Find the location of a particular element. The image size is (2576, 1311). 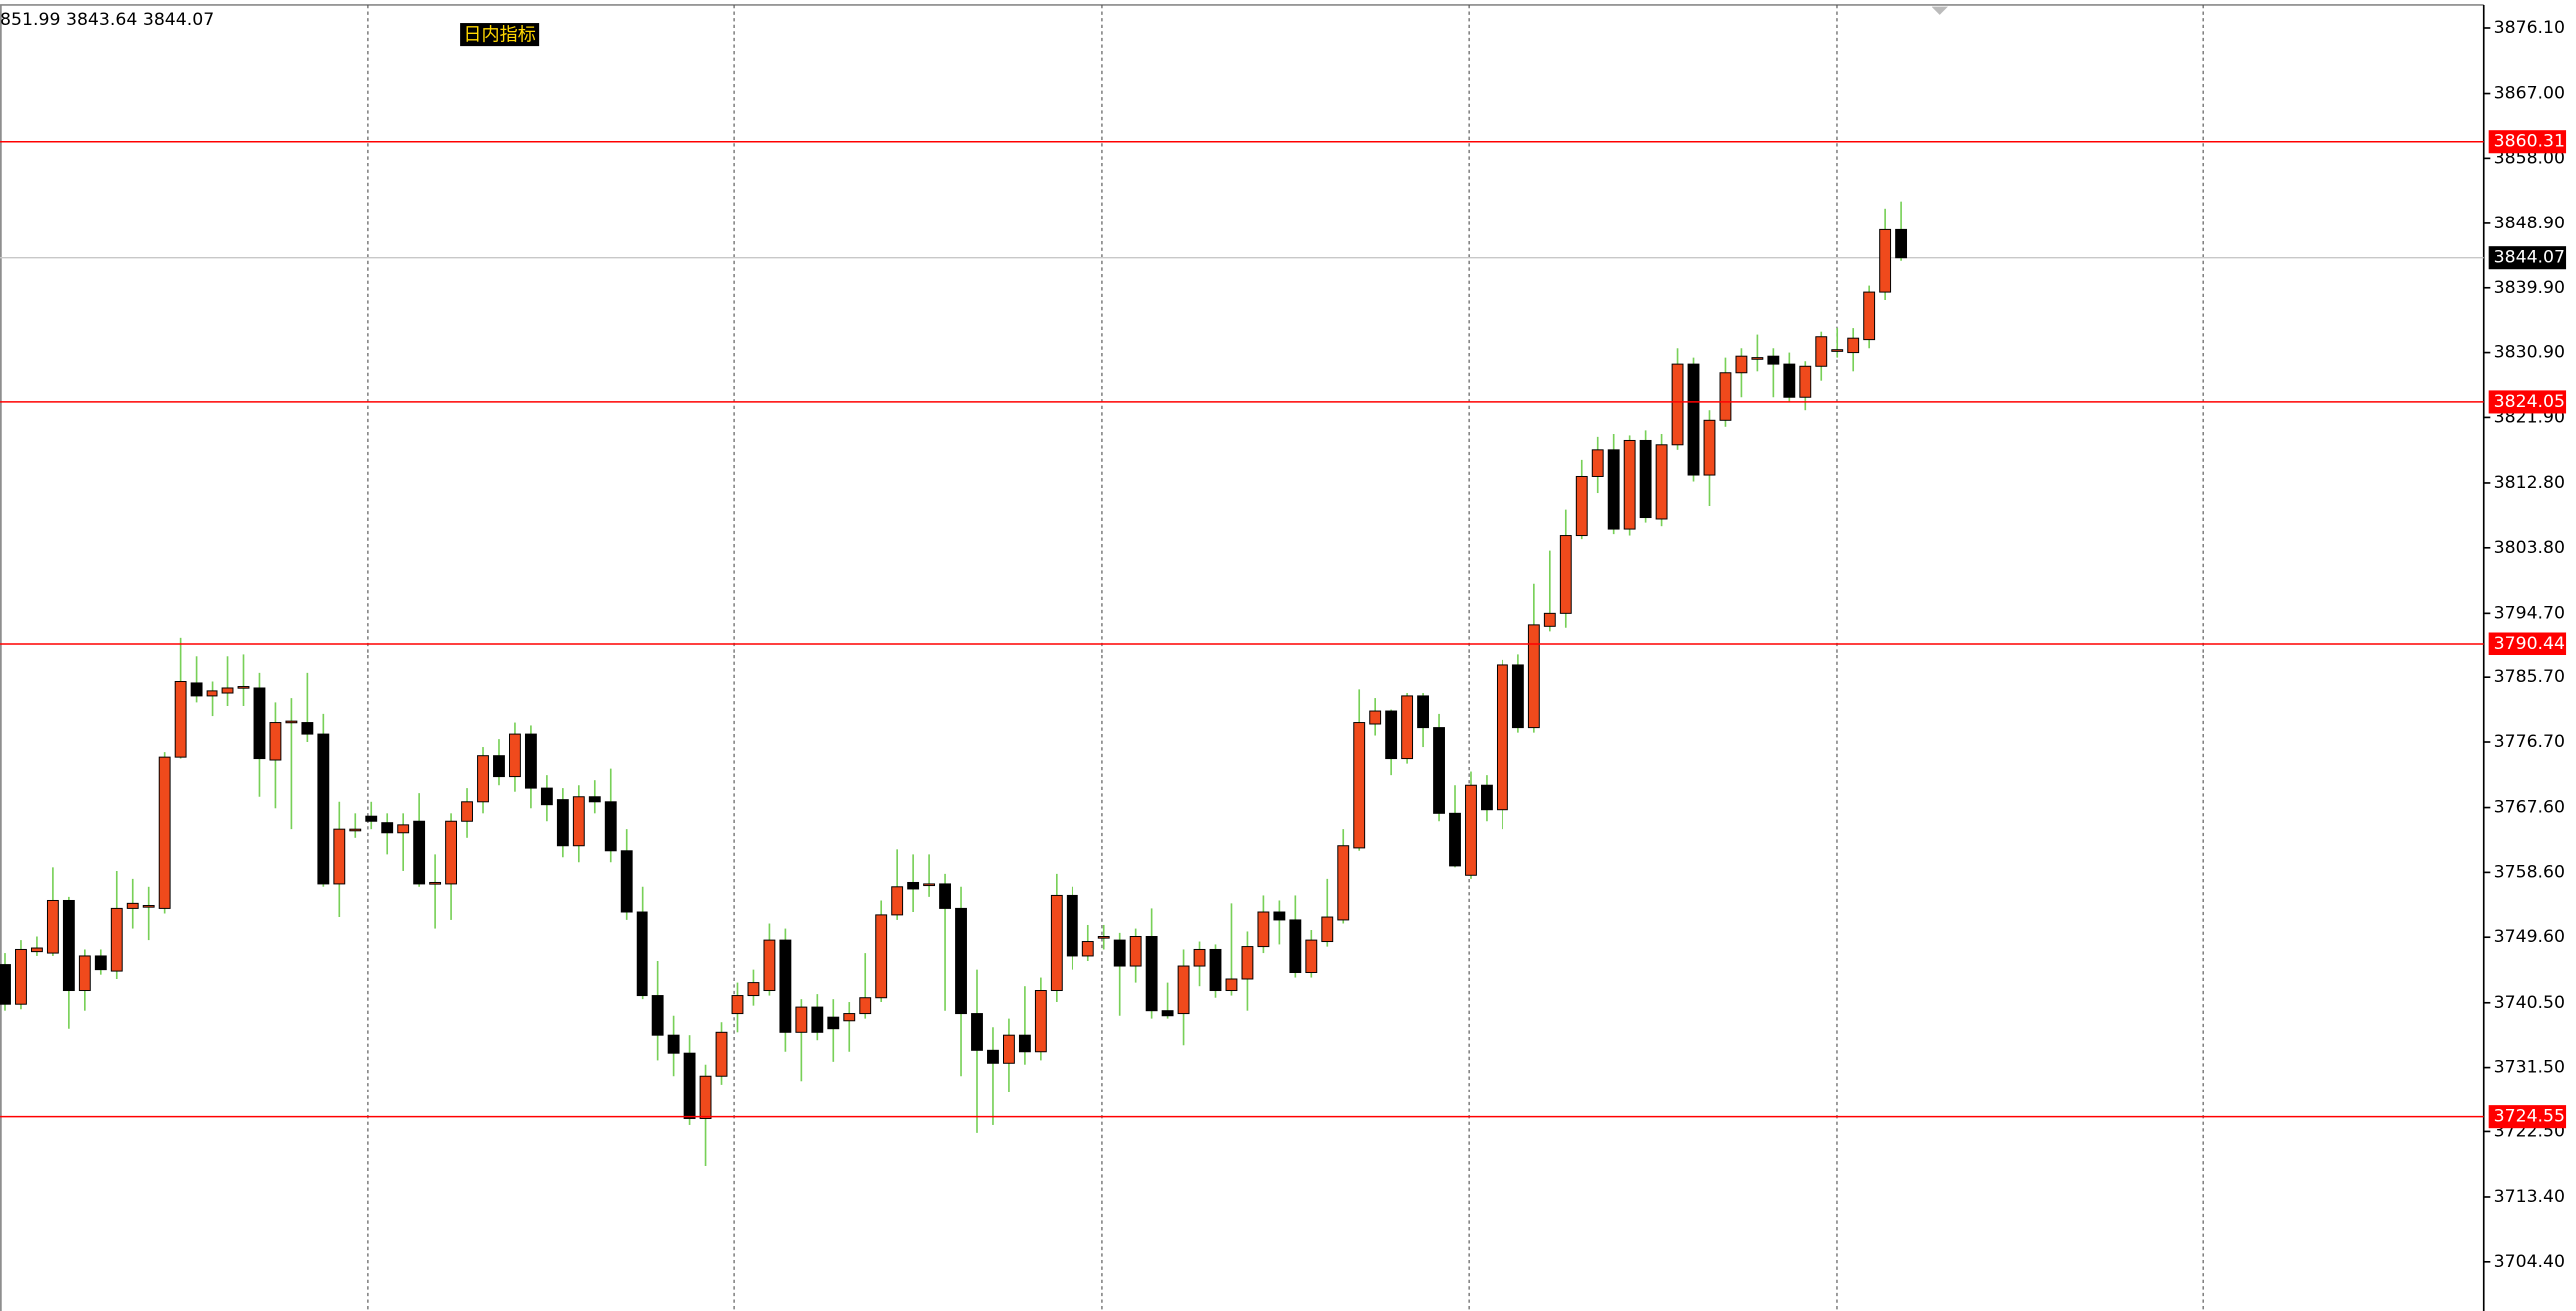

indicator-box is located at coordinates (500, 35).